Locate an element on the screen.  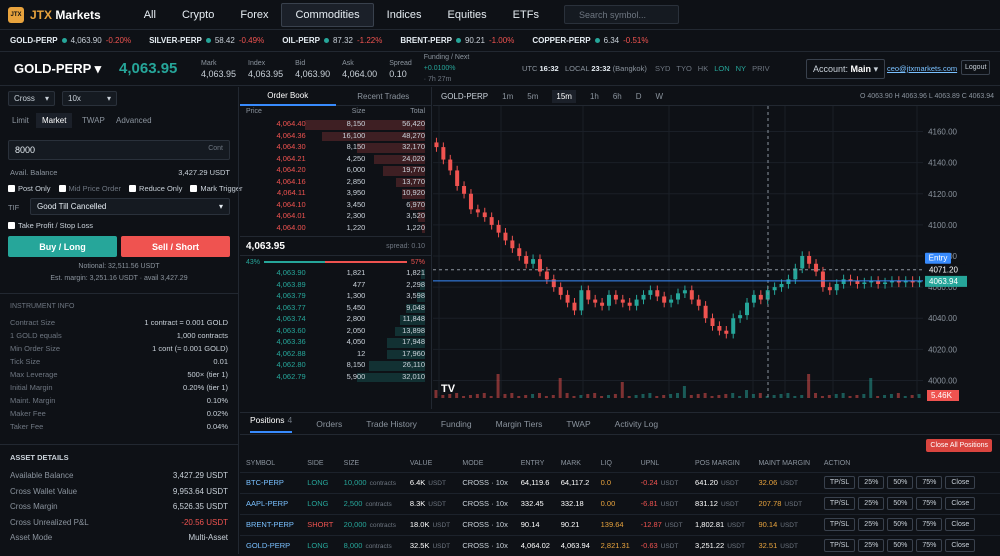
quantity-input: 8000 Cont is located at coordinates (119, 150).